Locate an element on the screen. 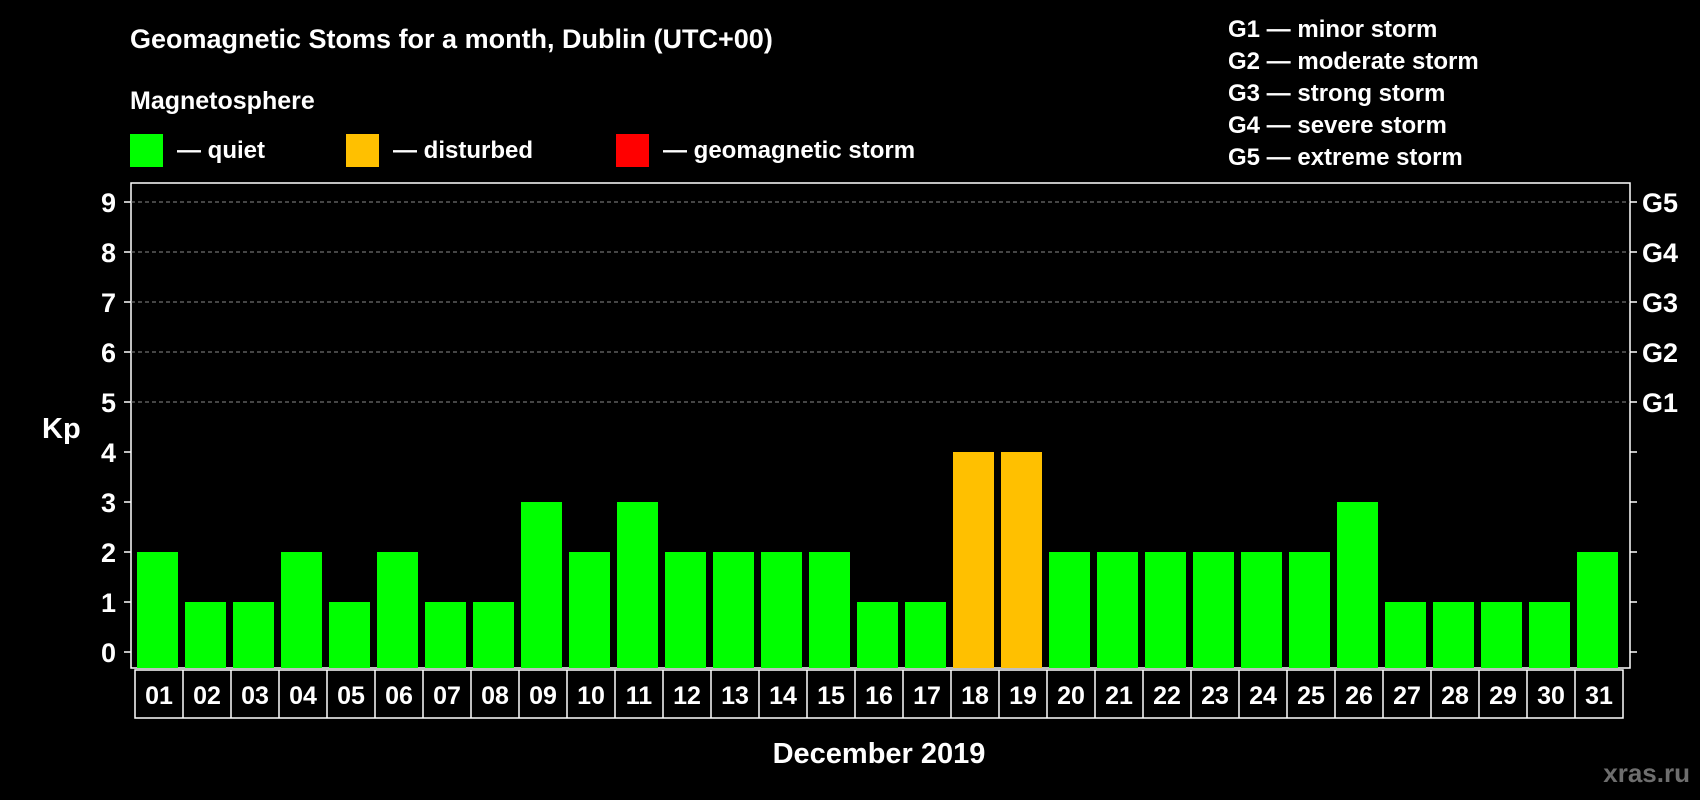 The height and width of the screenshot is (800, 1700). y-tick-label: 9 is located at coordinates (108, 203).